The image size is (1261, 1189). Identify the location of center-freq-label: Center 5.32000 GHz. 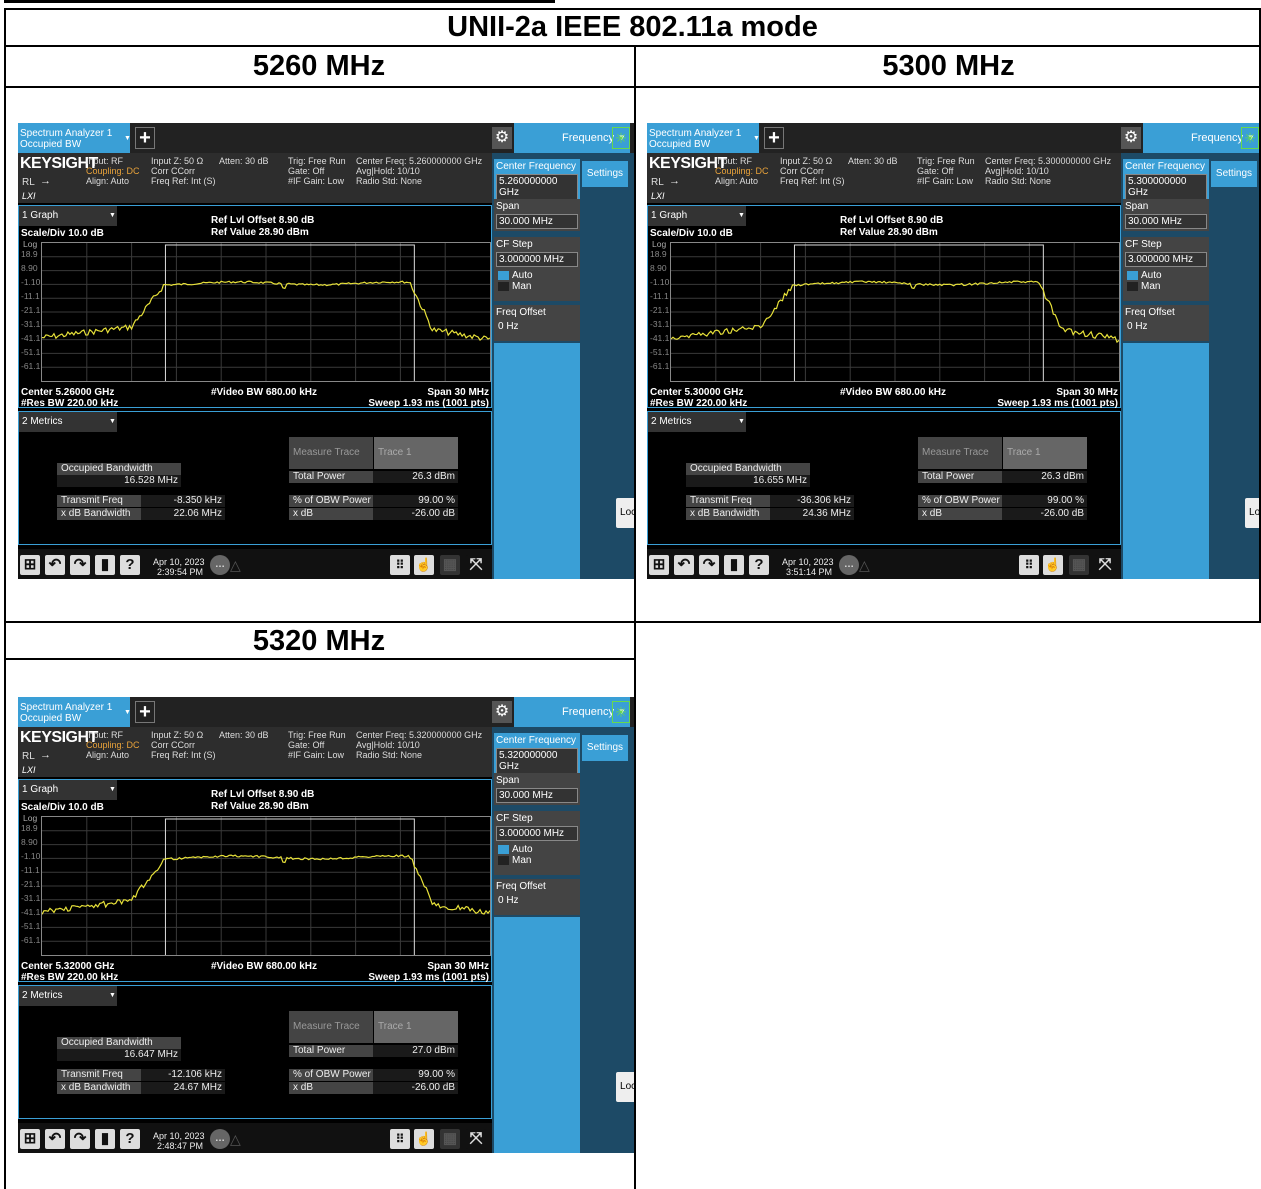
(68, 966).